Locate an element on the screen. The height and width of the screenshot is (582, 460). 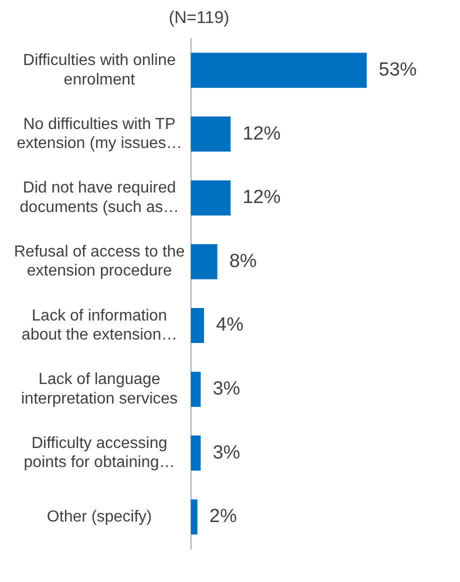
data-label: 53% is located at coordinates (397, 70).